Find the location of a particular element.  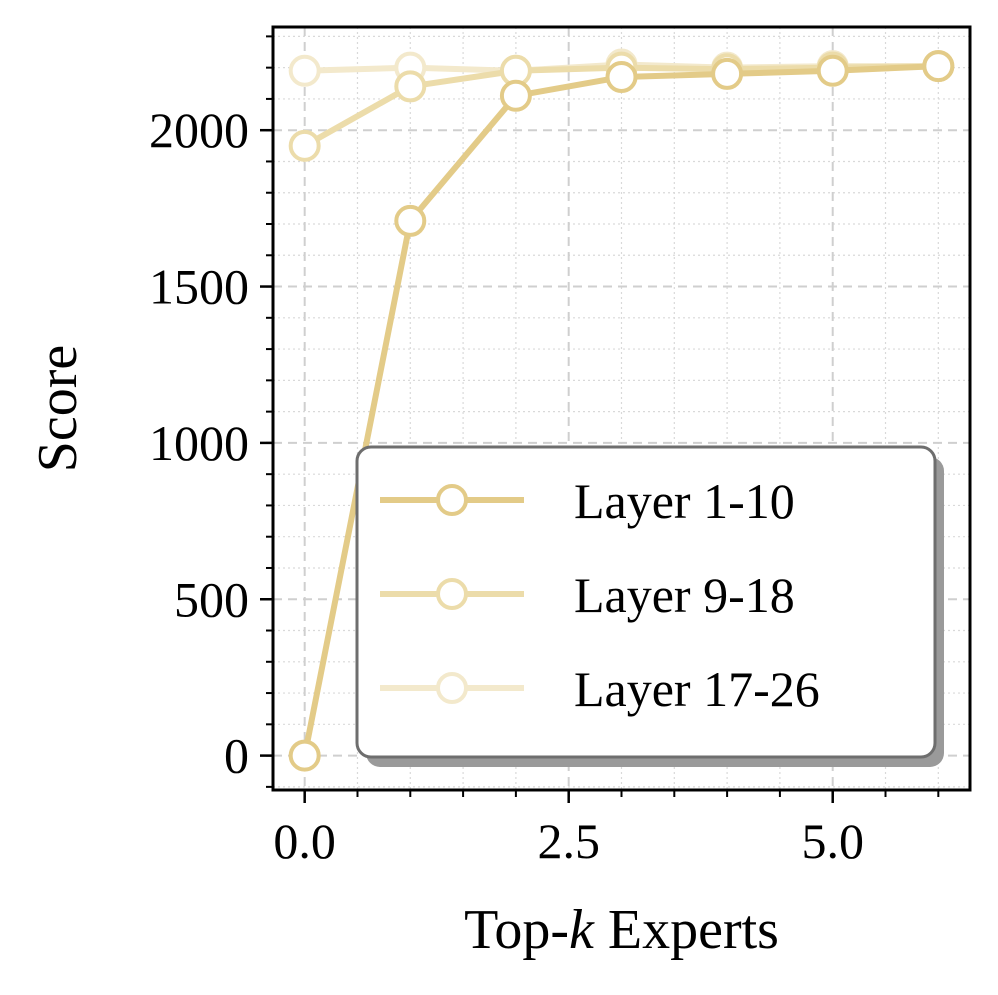

legend-item: Layer 17-26 is located at coordinates (600, 689).